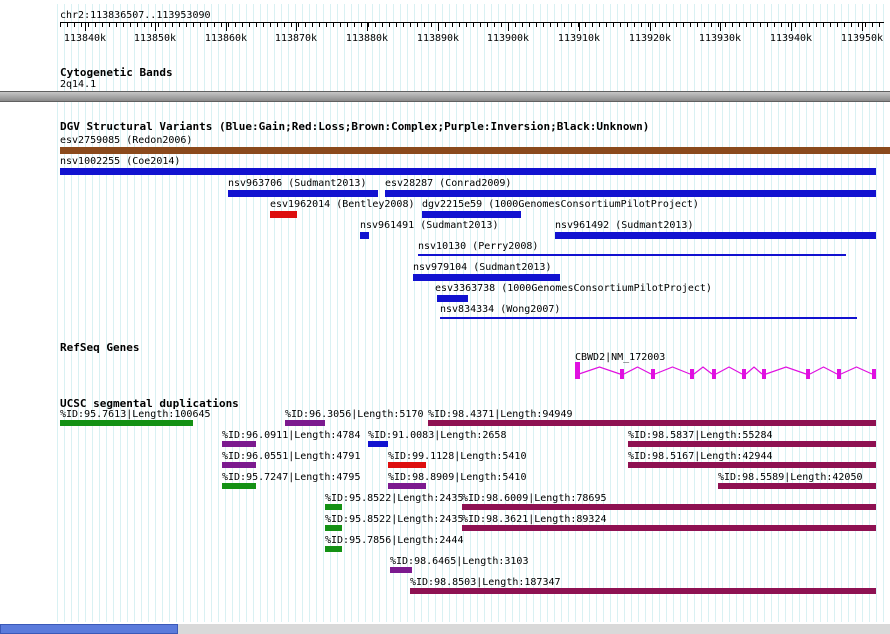 The height and width of the screenshot is (634, 890). What do you see at coordinates (620, 357) in the screenshot?
I see `gene-label: CBWD2|NM_172003` at bounding box center [620, 357].